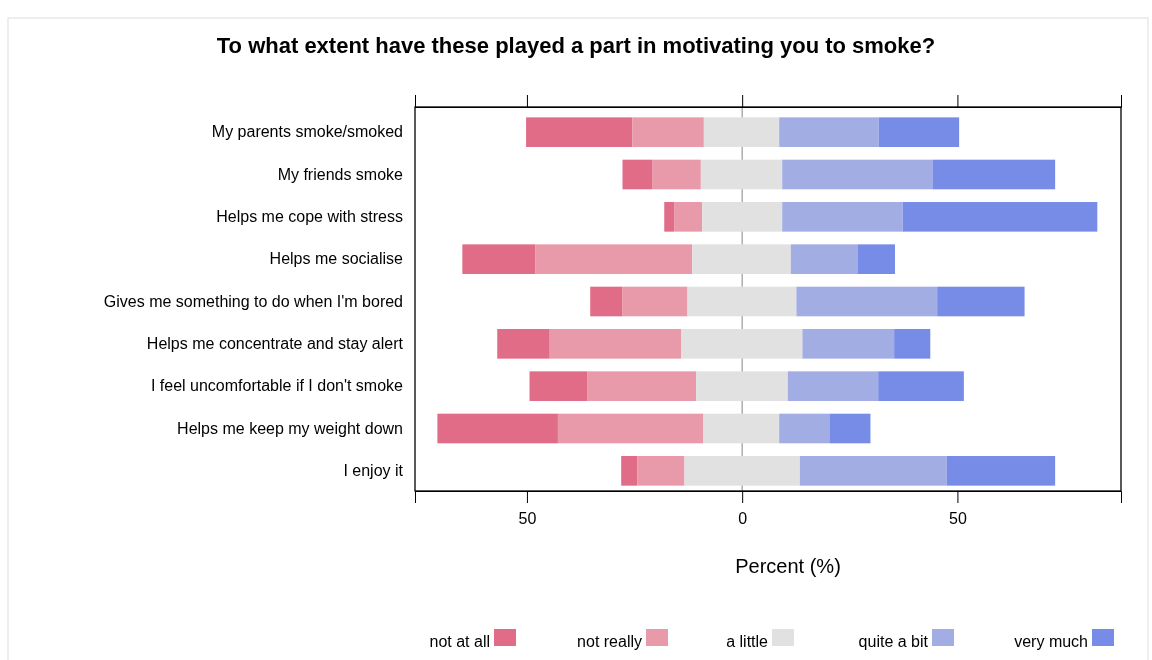 This screenshot has width=1152, height=660. I want to click on y-tick-label: Helps me keep my weight down, so click(290, 428).